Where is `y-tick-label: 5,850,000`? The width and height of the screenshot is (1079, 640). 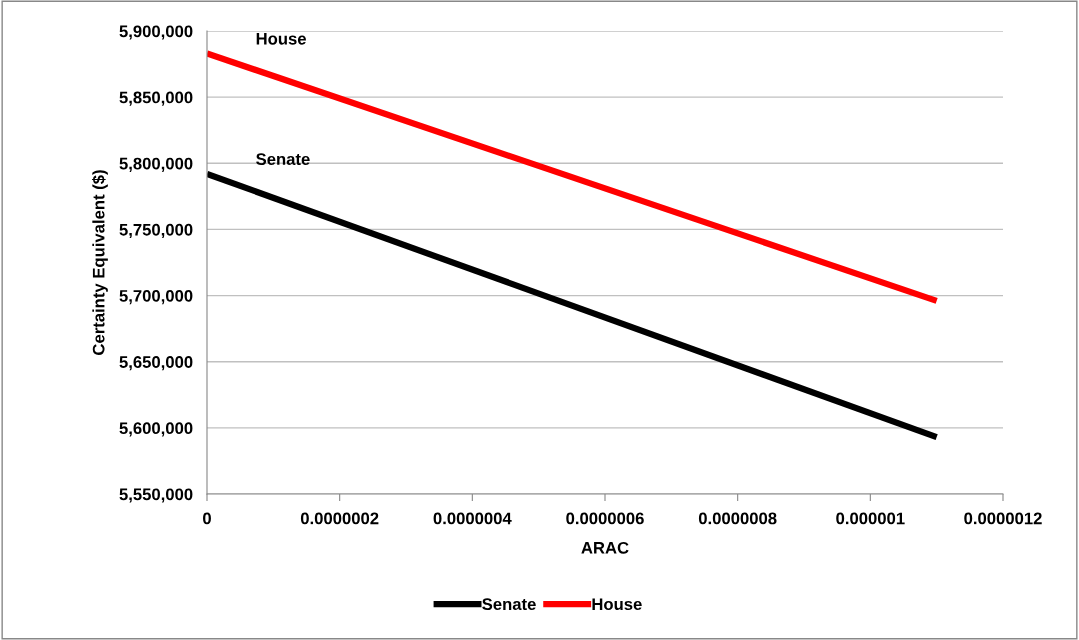
y-tick-label: 5,850,000 is located at coordinates (156, 98).